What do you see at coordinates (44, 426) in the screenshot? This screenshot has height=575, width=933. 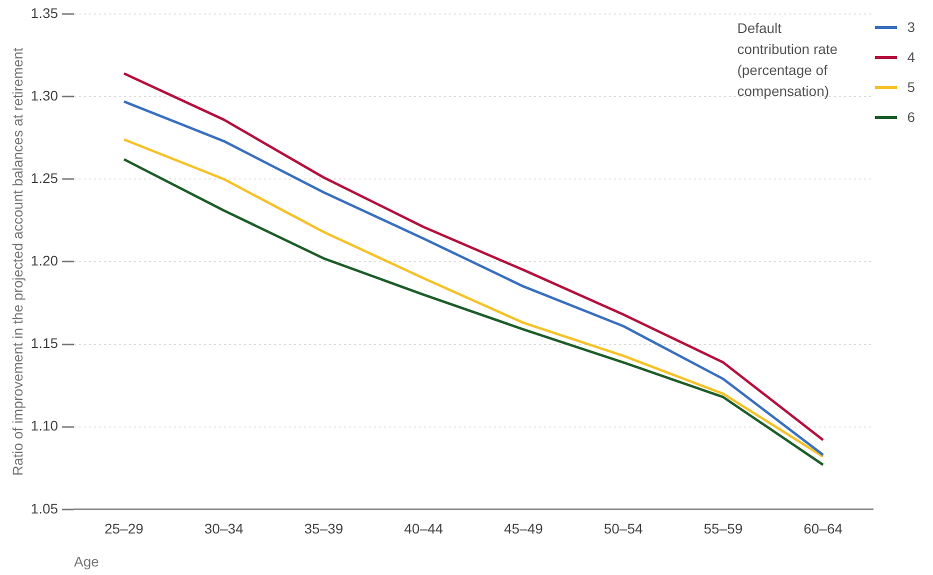 I see `y-tick-label: 1.10` at bounding box center [44, 426].